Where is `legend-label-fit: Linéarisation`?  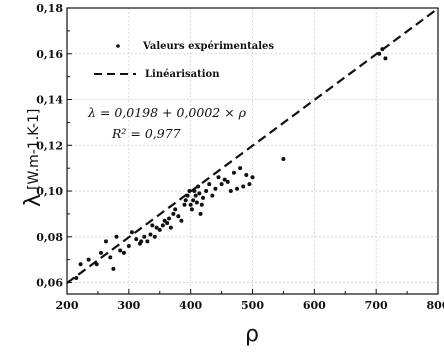 legend-label-fit: Linéarisation is located at coordinates (182, 74).